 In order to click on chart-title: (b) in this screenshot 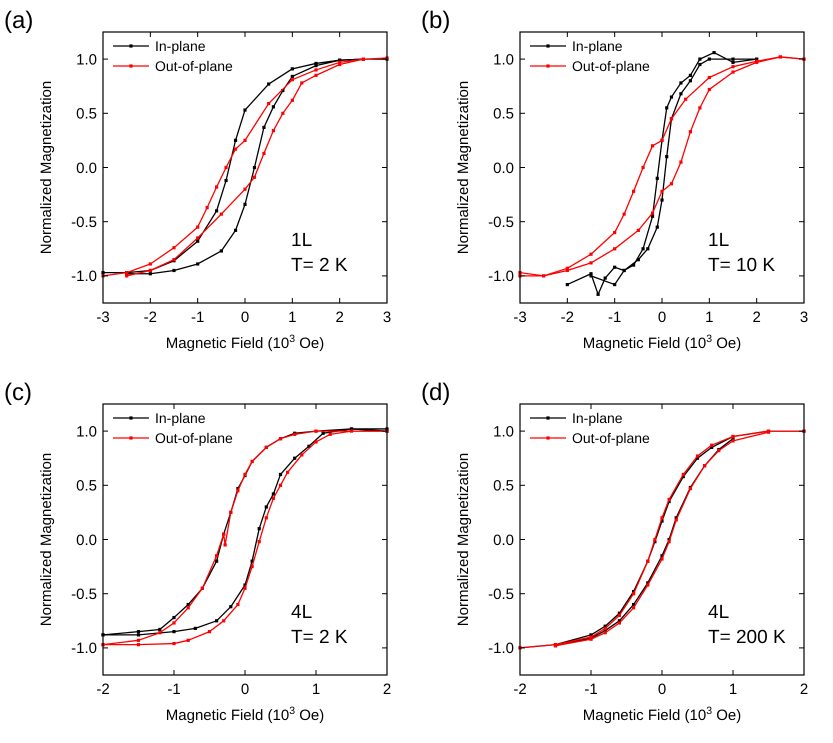, I will do `click(435, 20)`.